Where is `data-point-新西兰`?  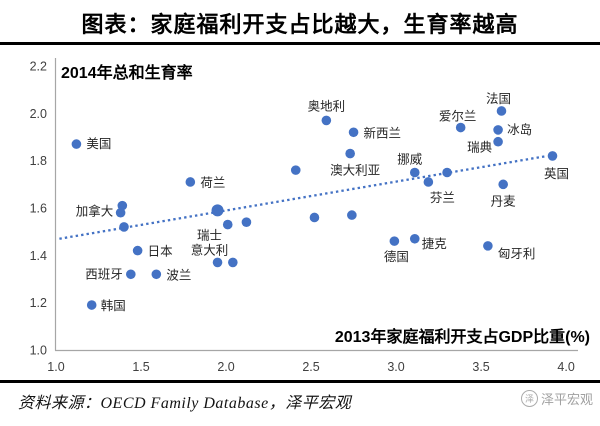 data-point-新西兰 is located at coordinates (353, 132).